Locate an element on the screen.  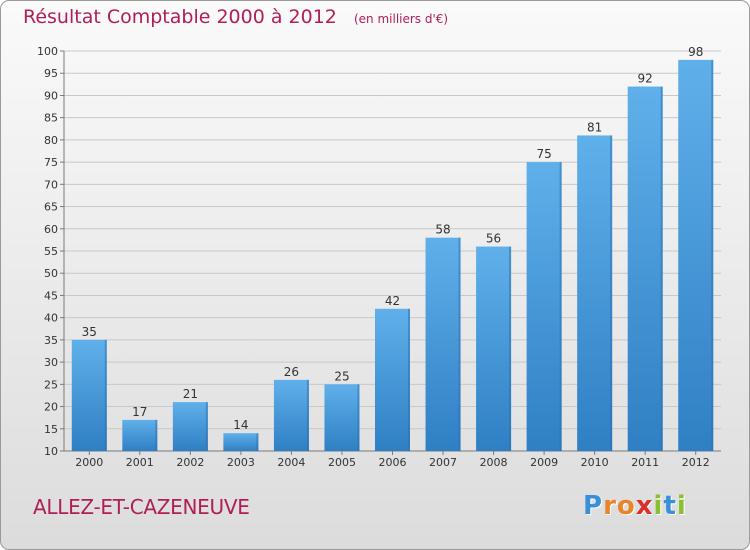
x-tick-label: 2009 is located at coordinates (544, 462).